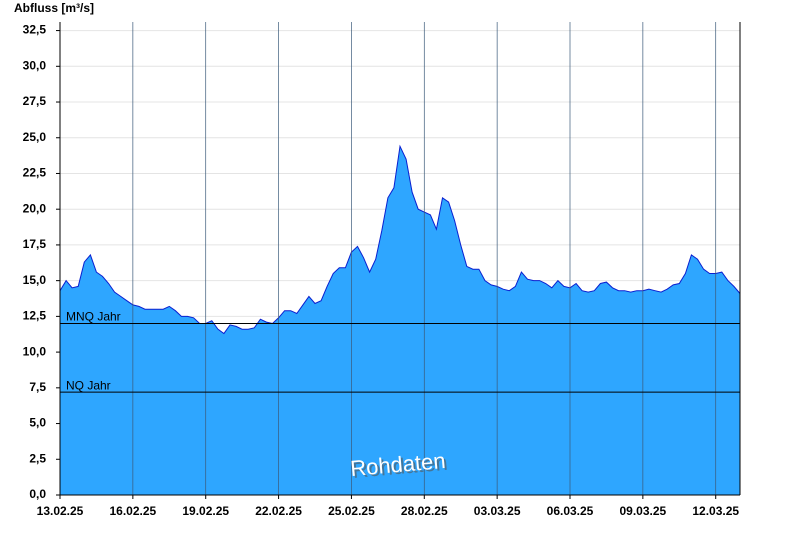 The width and height of the screenshot is (800, 550). Describe the element at coordinates (642, 511) in the screenshot. I see `x-tick-label: 09.03.25` at that location.